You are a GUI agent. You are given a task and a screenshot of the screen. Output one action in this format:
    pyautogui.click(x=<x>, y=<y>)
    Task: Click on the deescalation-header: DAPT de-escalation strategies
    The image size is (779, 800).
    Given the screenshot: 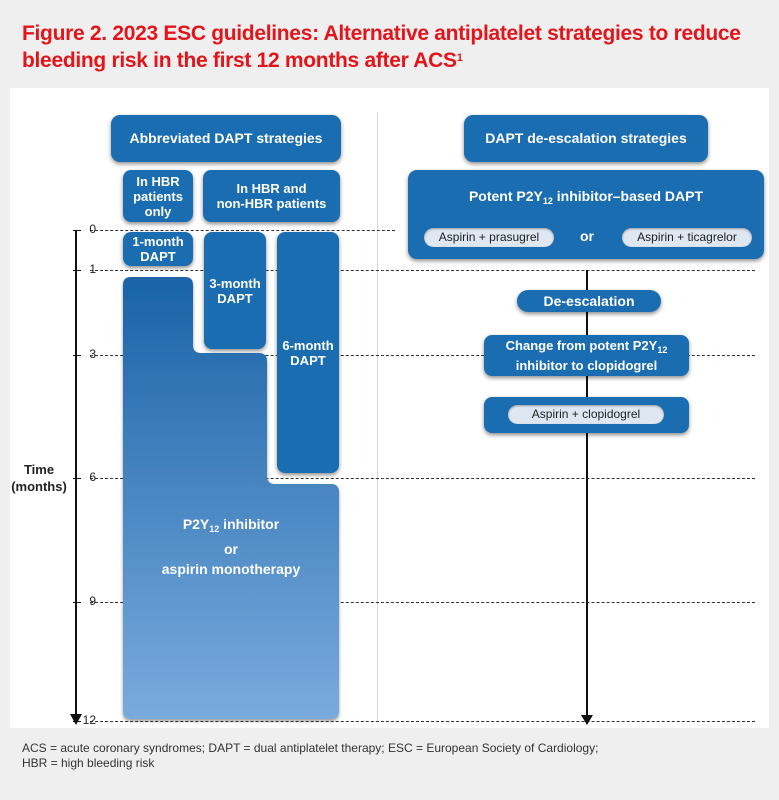 What is the action you would take?
    pyautogui.click(x=586, y=138)
    